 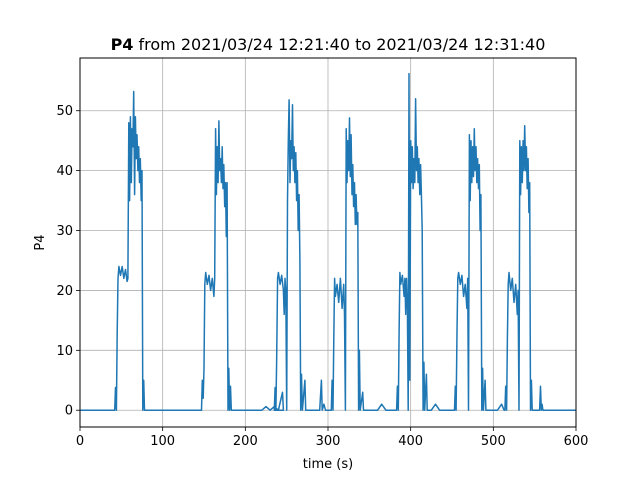 I want to click on x-tick-label: 100, so click(x=162, y=441).